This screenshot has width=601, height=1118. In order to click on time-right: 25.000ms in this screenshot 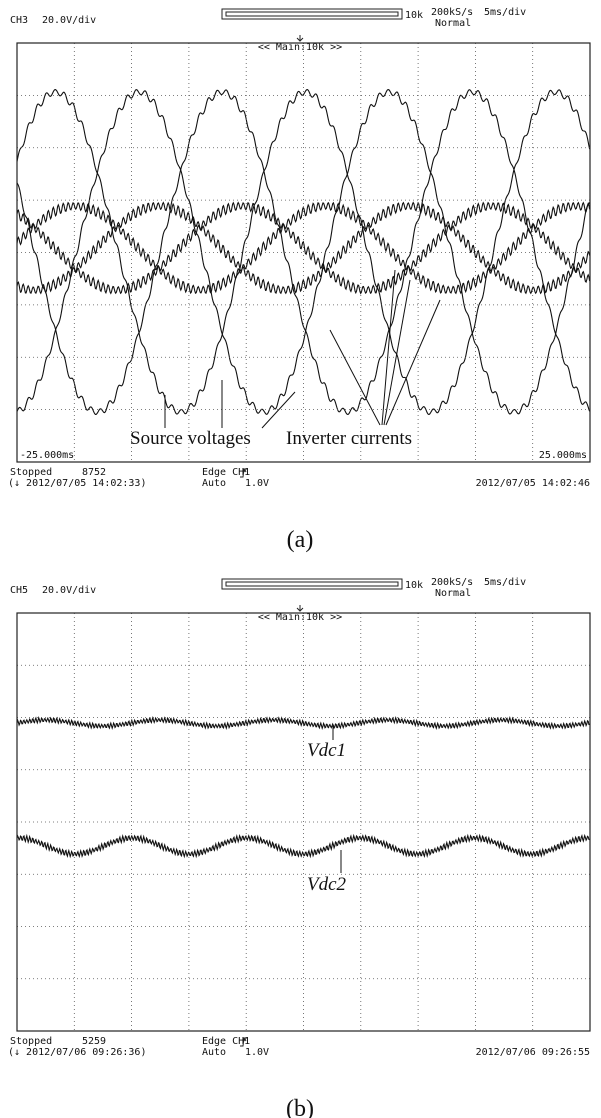, I will do `click(563, 455)`.